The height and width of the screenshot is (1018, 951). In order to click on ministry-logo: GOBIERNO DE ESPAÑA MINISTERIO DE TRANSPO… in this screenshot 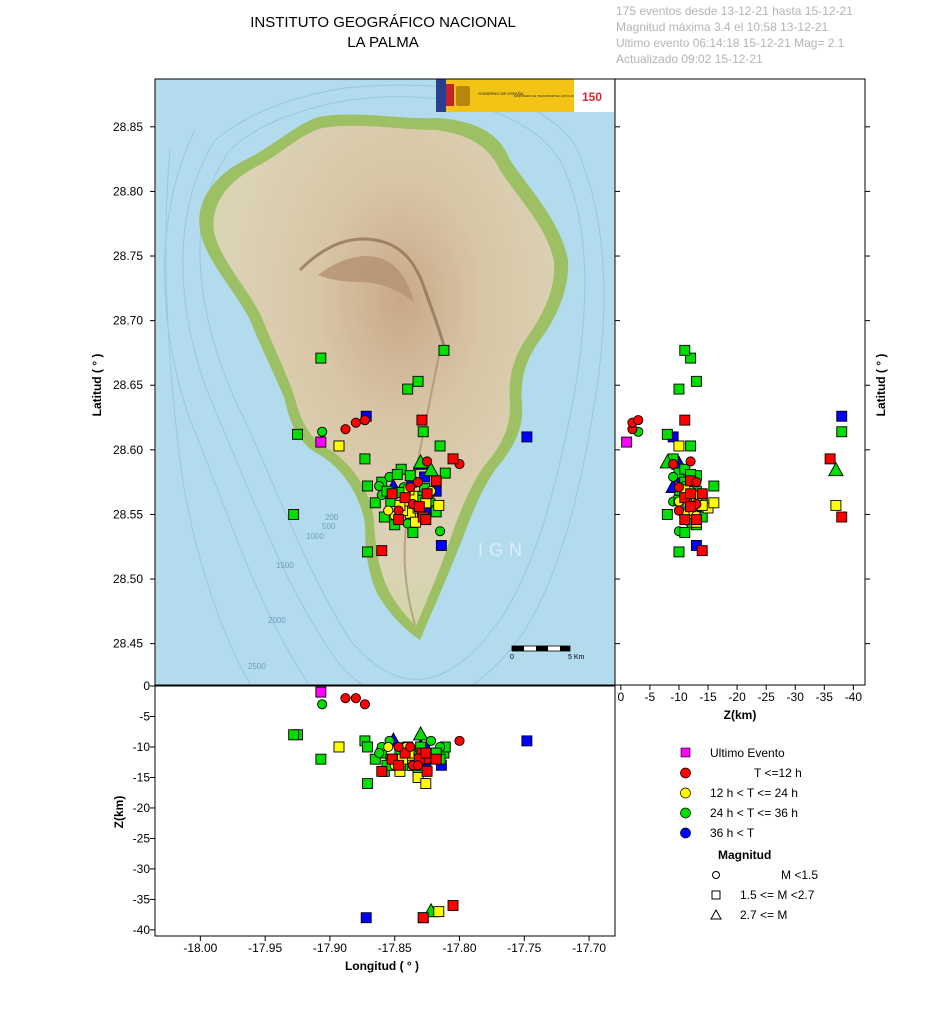, I will do `click(525, 95)`.